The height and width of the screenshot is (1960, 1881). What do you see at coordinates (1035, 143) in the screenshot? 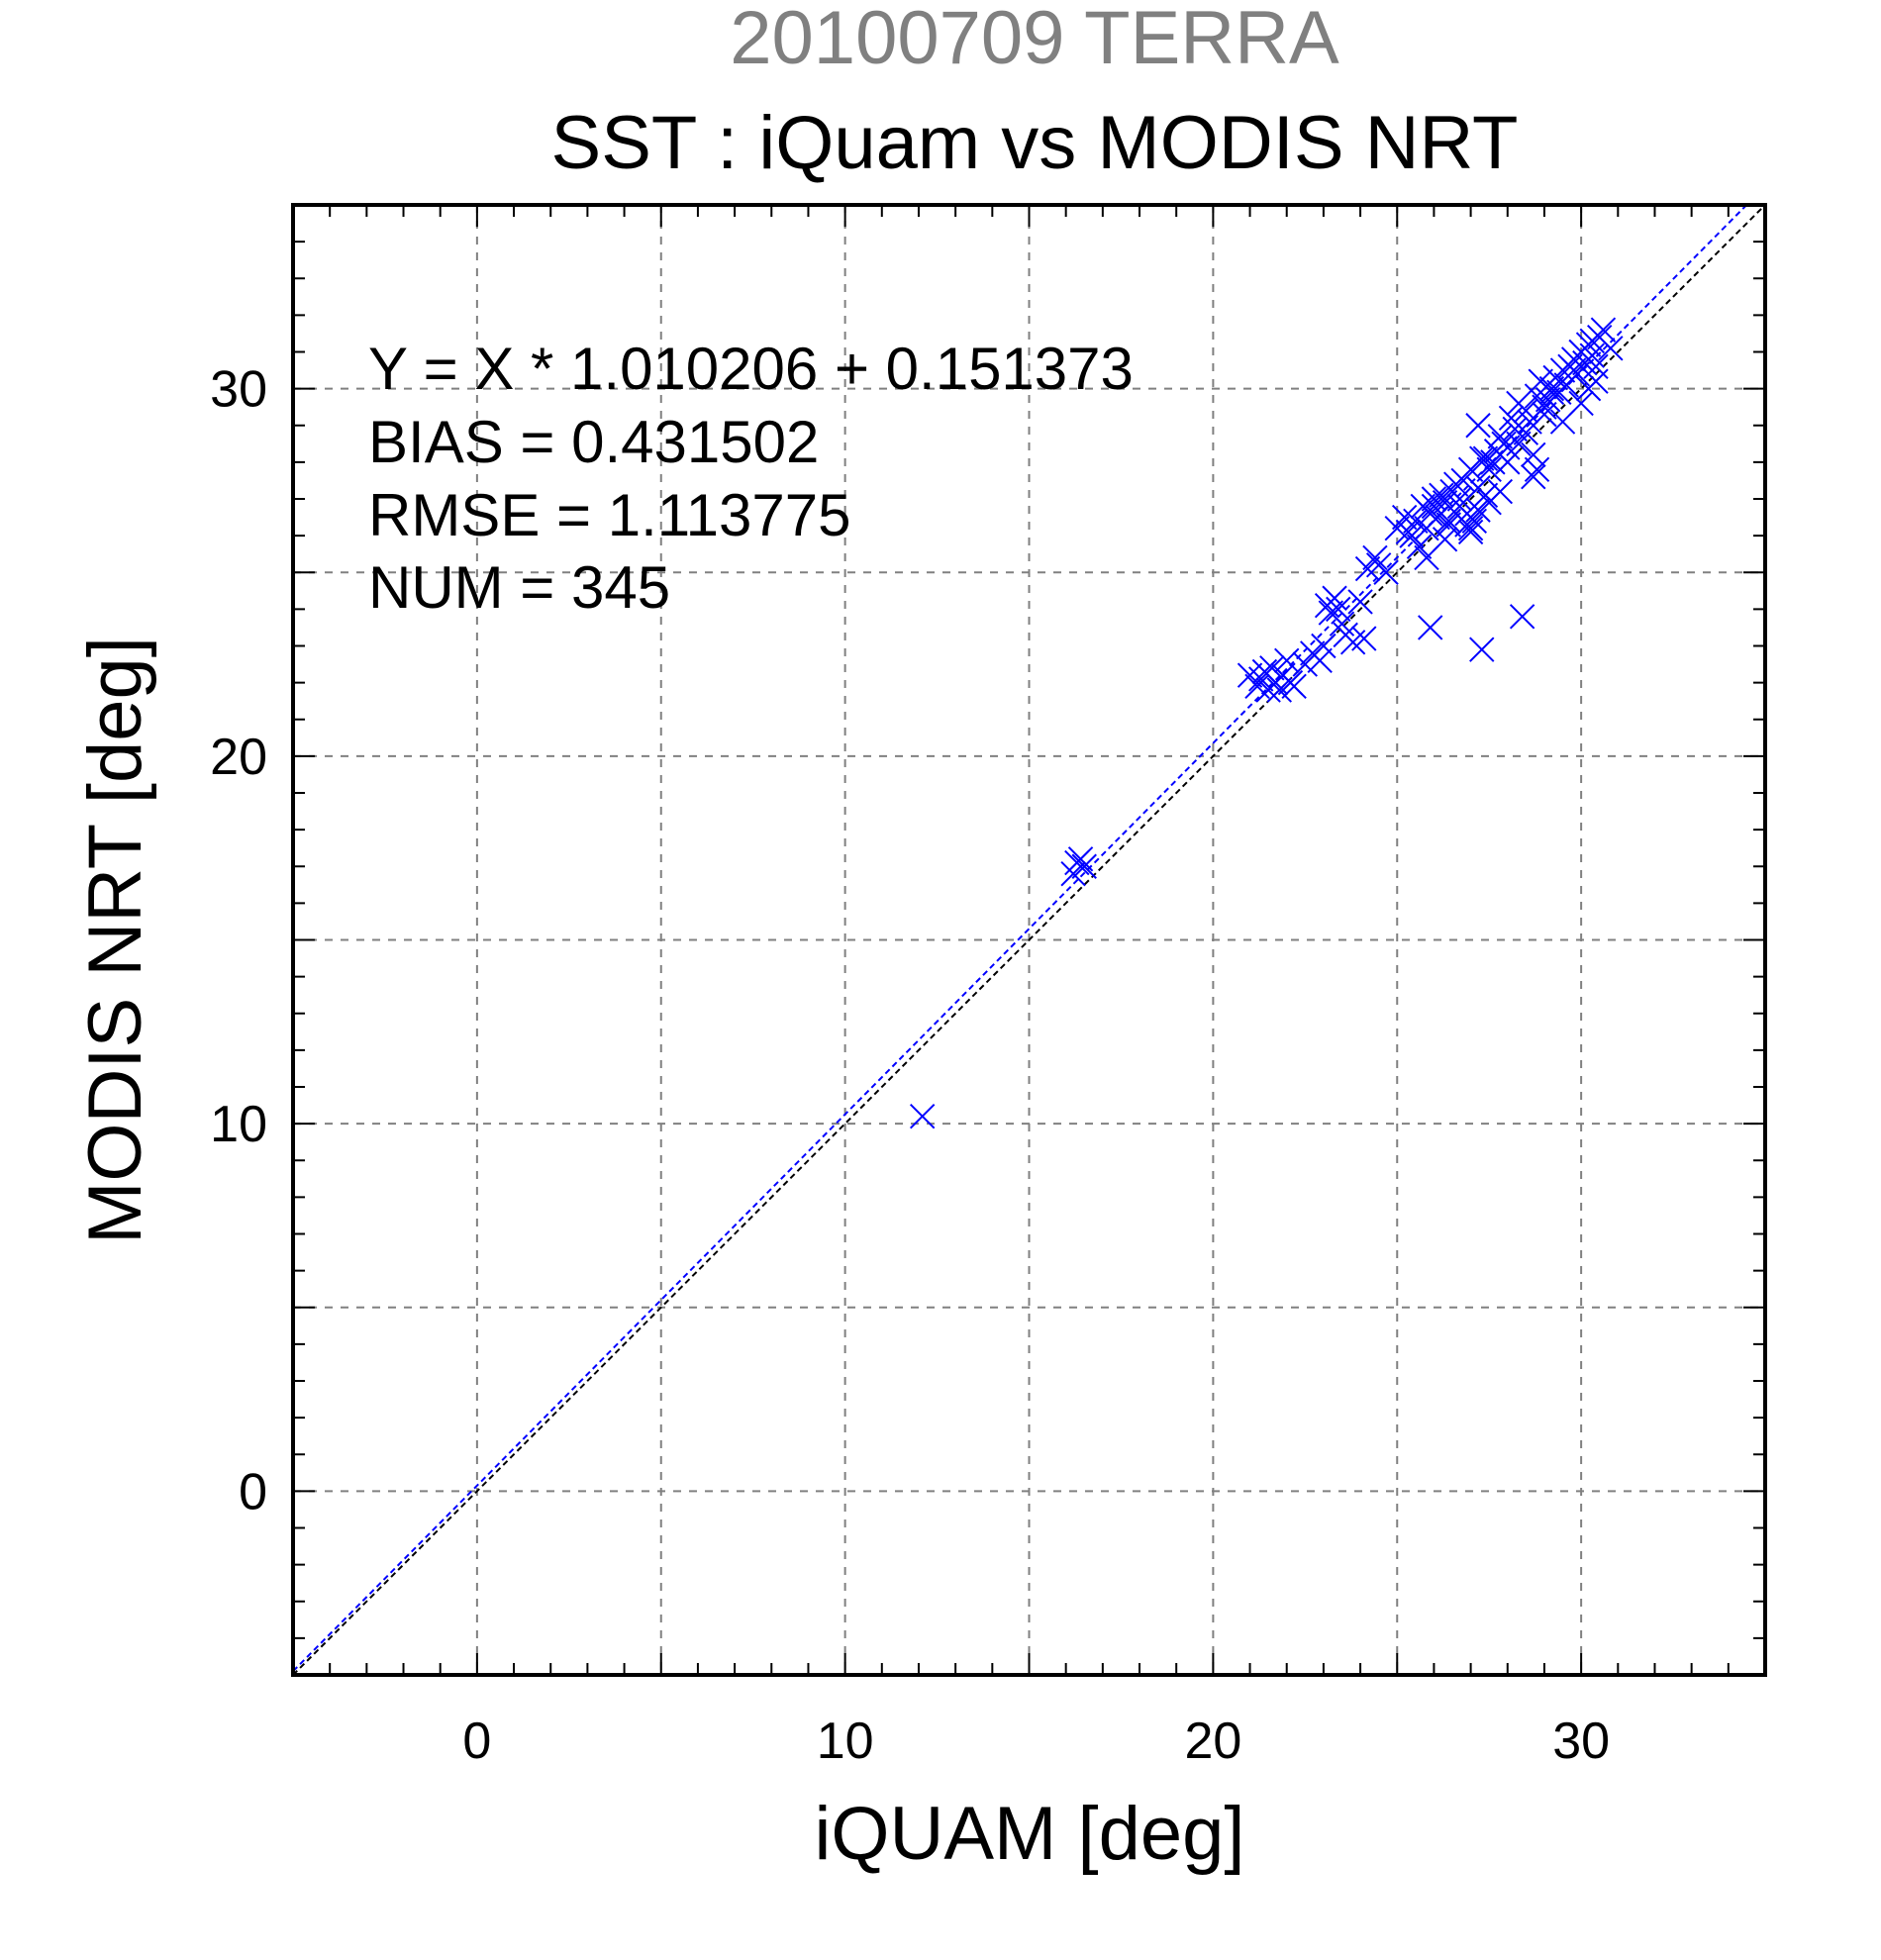
I see `chart-title: SST : iQuam vs MODIS NRT` at bounding box center [1035, 143].